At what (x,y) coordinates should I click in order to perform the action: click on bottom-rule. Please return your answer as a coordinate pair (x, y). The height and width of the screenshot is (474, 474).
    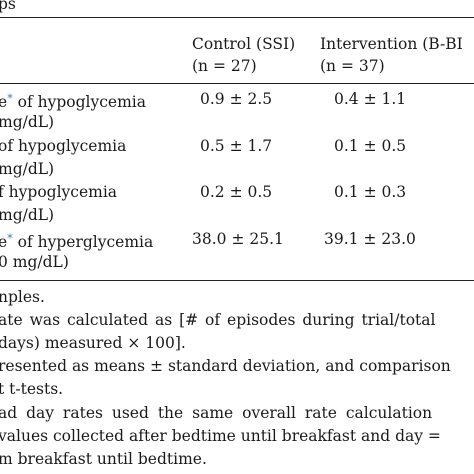
    Looking at the image, I should click on (237, 280).